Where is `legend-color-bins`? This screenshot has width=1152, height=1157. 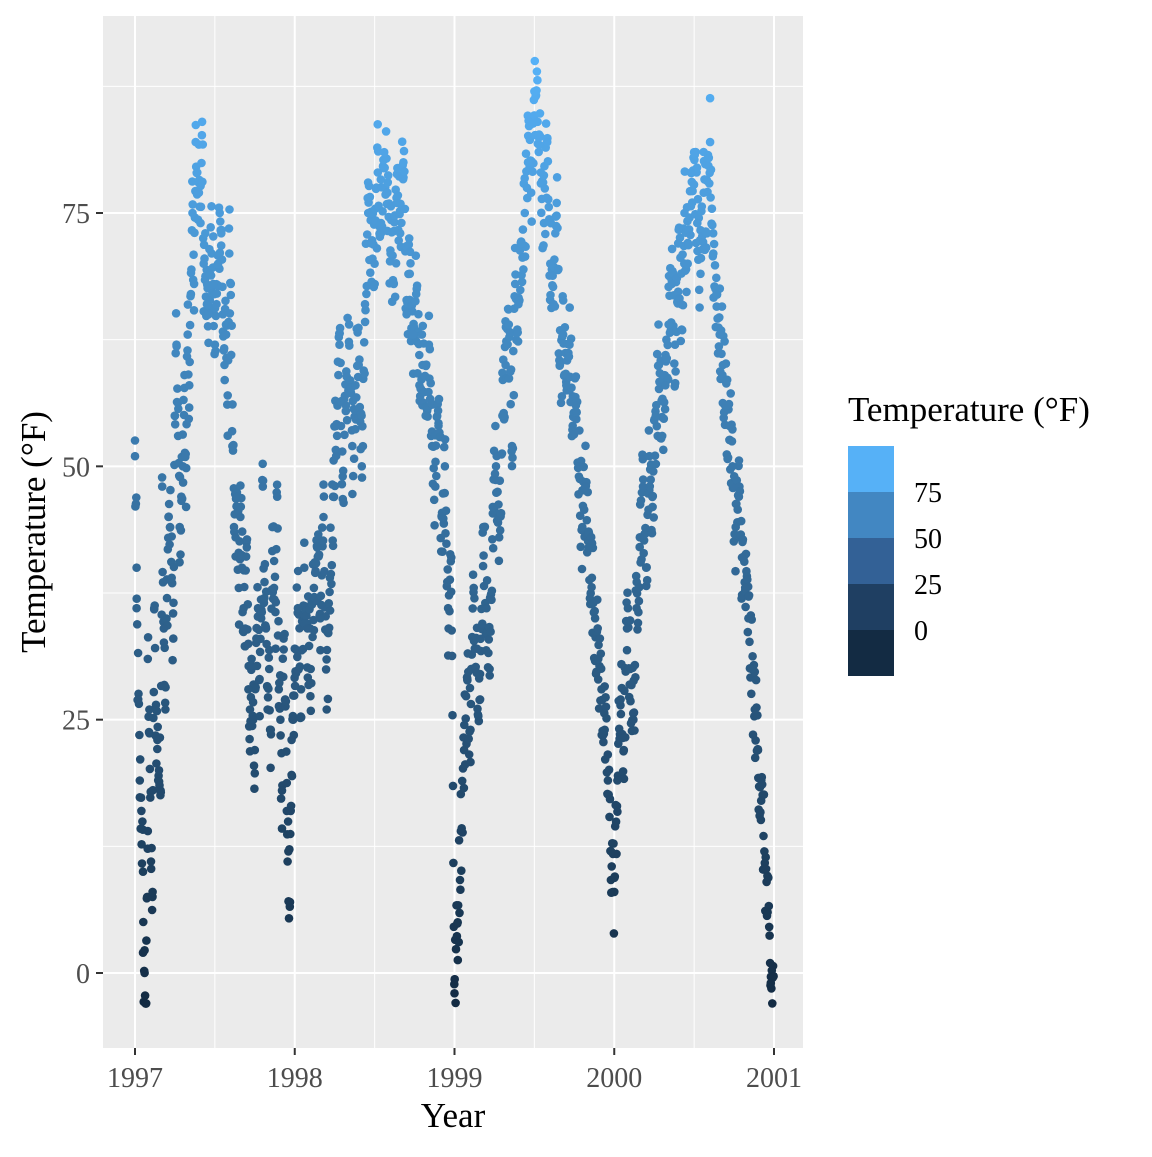
legend-color-bins is located at coordinates (871, 561).